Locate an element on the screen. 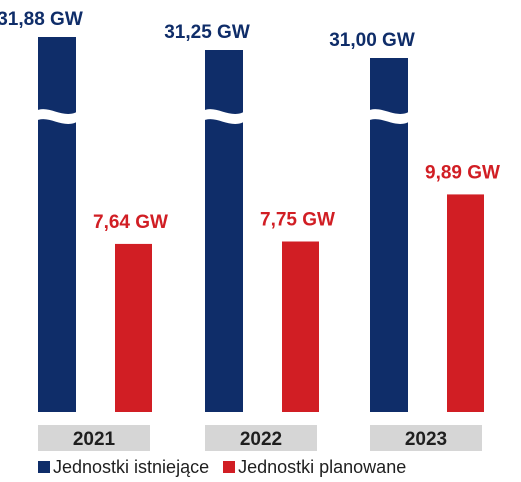 This screenshot has height=482, width=521. axis-break-2021 is located at coordinates (57, 116).